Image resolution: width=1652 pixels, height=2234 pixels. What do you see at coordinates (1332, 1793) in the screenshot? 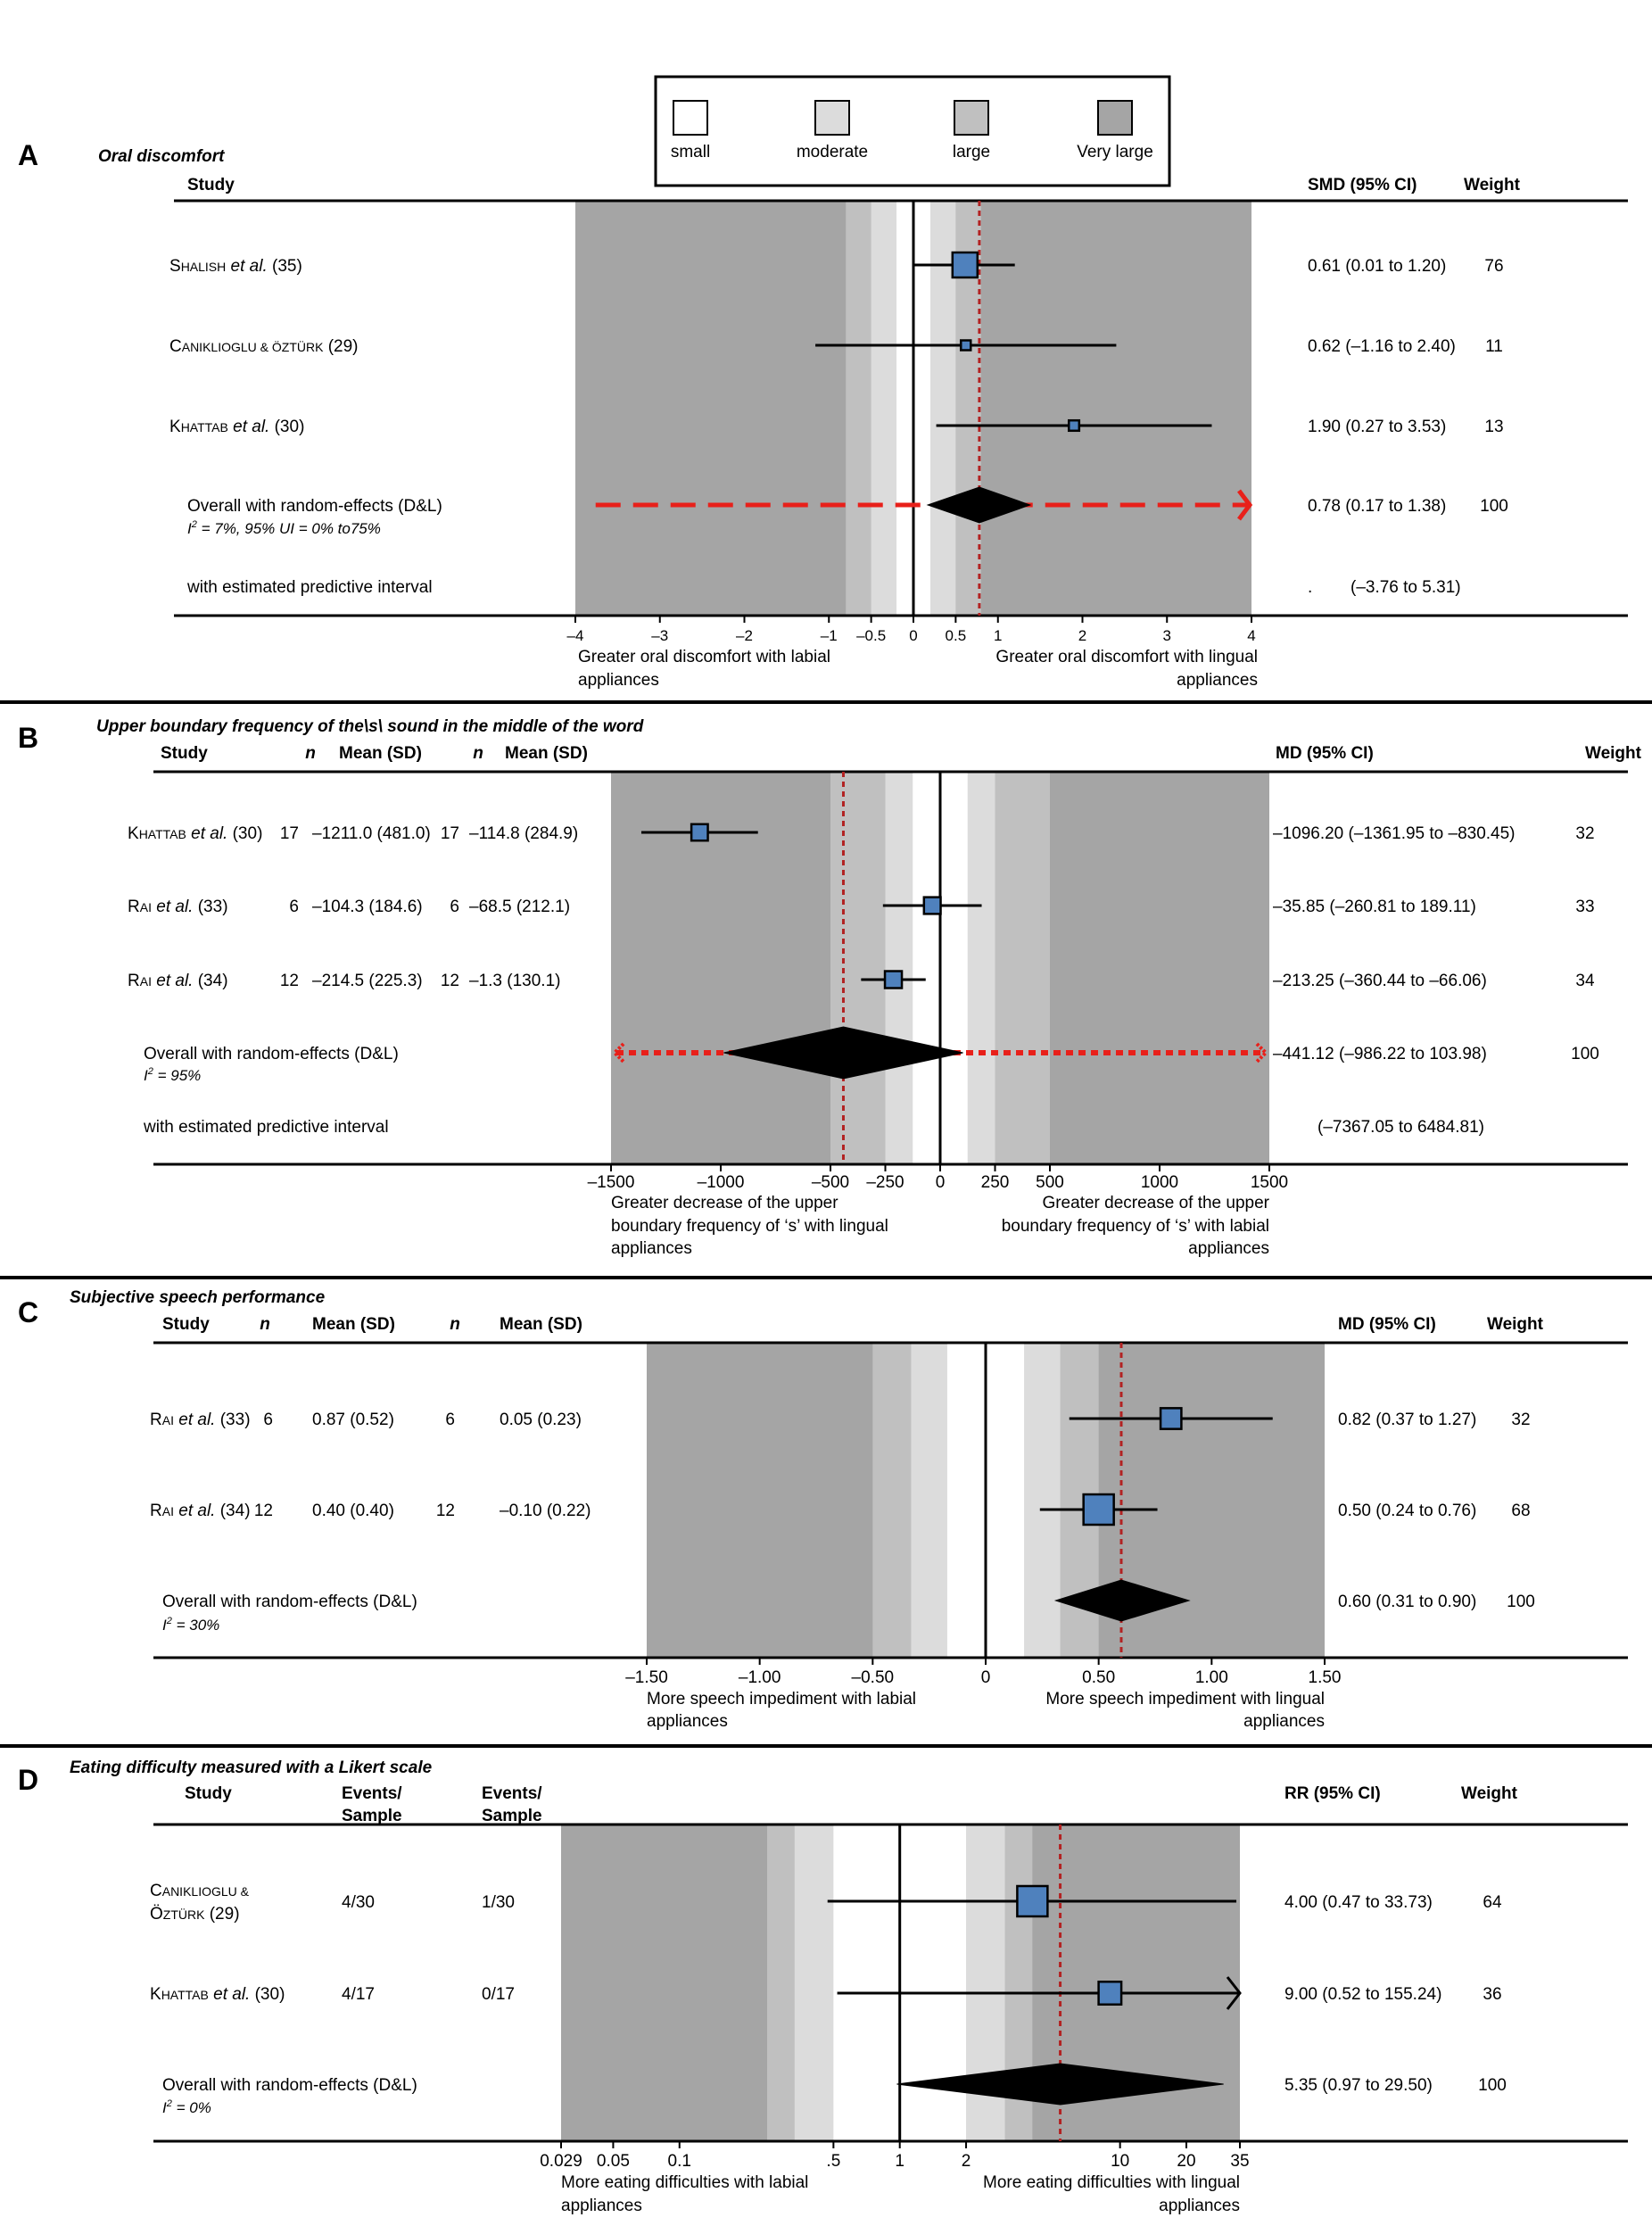
I see `header-effect: RR (95% CI)` at bounding box center [1332, 1793].